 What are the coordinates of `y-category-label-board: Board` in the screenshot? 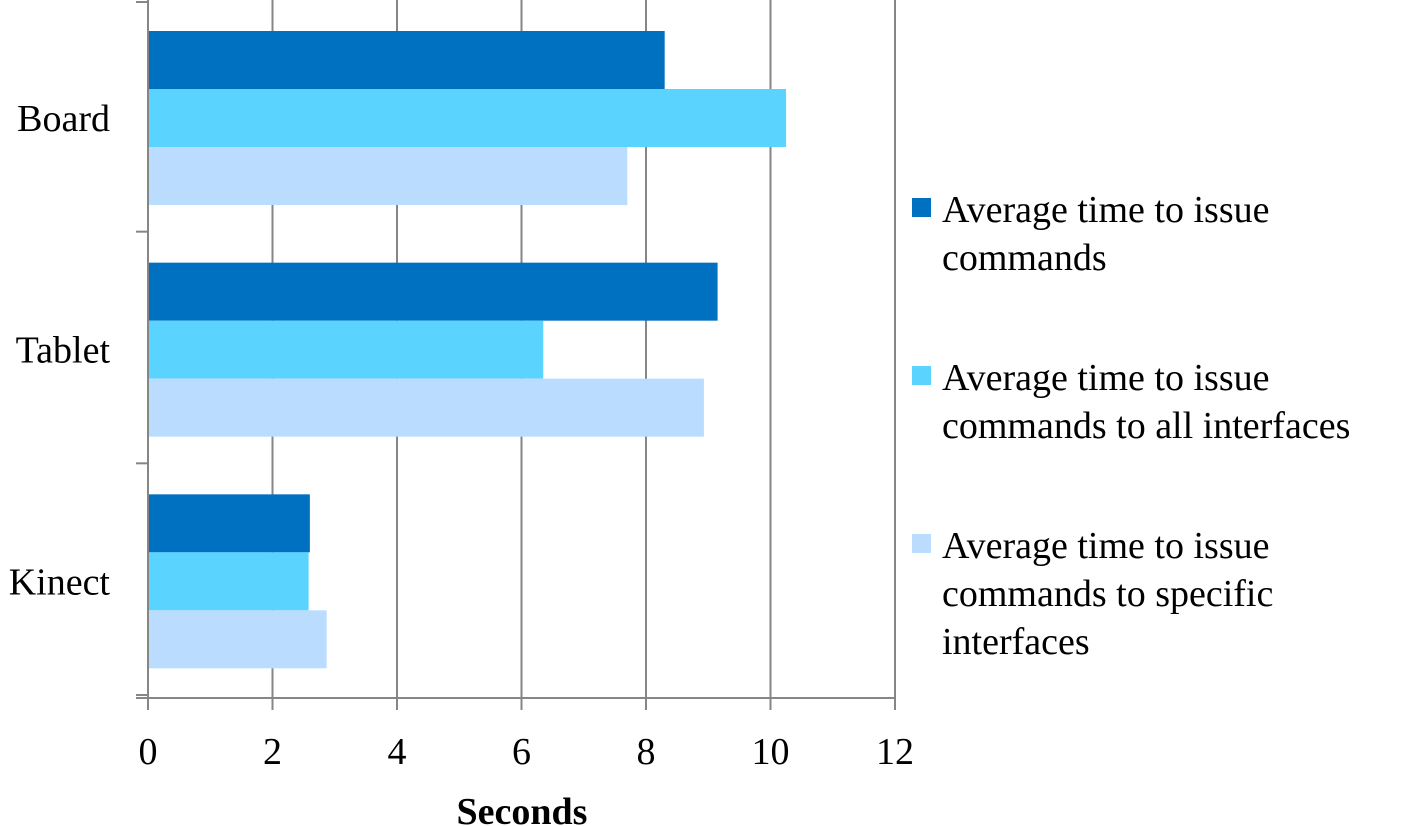 It's located at (63, 119).